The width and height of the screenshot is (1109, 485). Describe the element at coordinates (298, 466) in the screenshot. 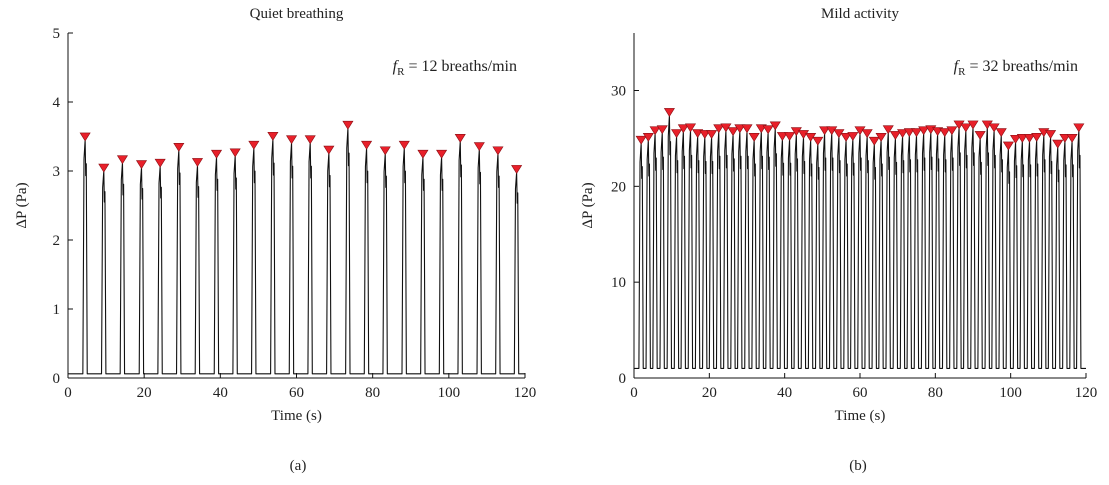

I see `panel-a-caption: (a)` at that location.